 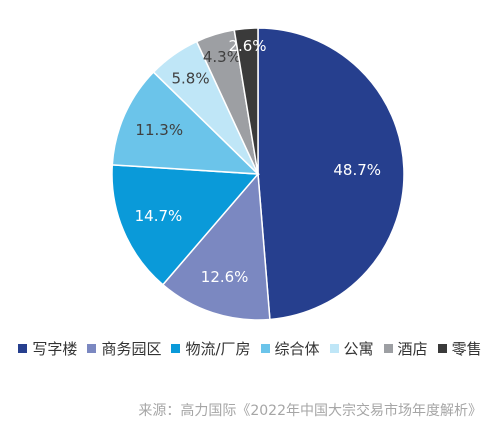 What do you see at coordinates (159, 216) in the screenshot?
I see `slice-data-label: 14.7%` at bounding box center [159, 216].